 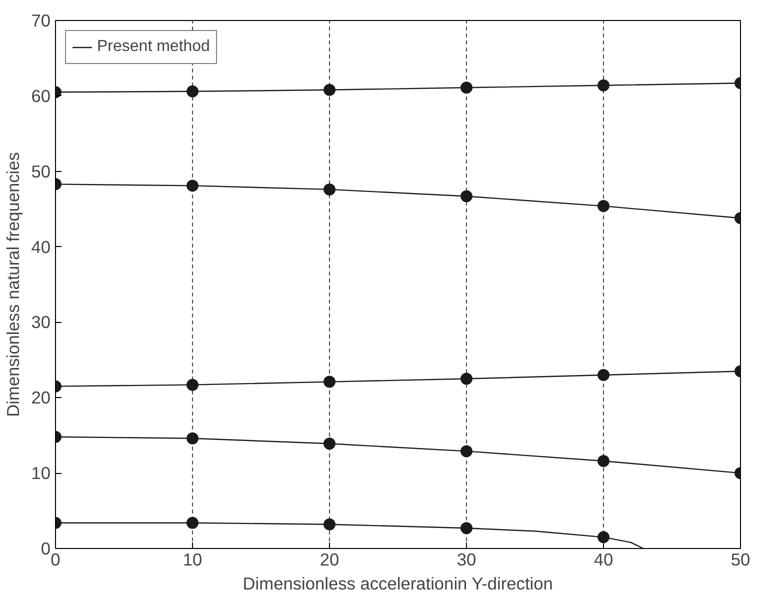 I want to click on y-tick-label: 30, so click(x=41, y=322).